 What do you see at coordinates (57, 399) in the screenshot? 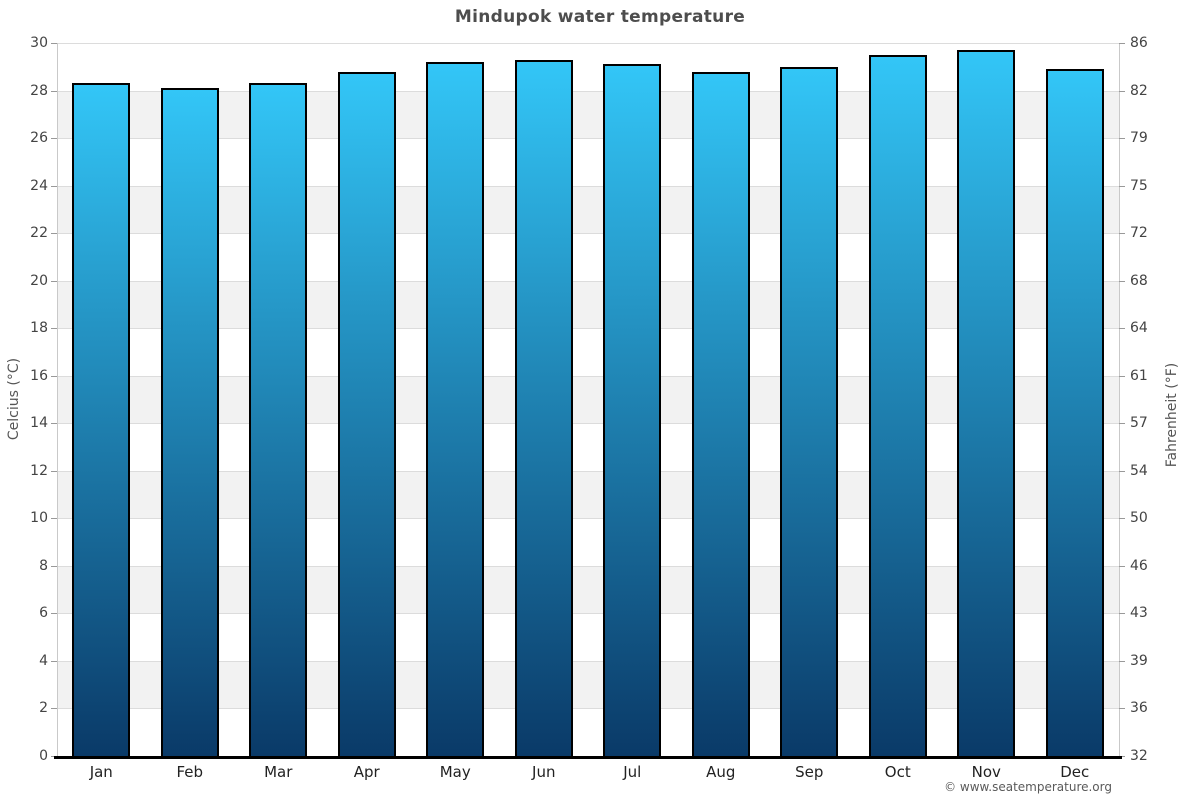
I see `y-axis-left-line` at bounding box center [57, 399].